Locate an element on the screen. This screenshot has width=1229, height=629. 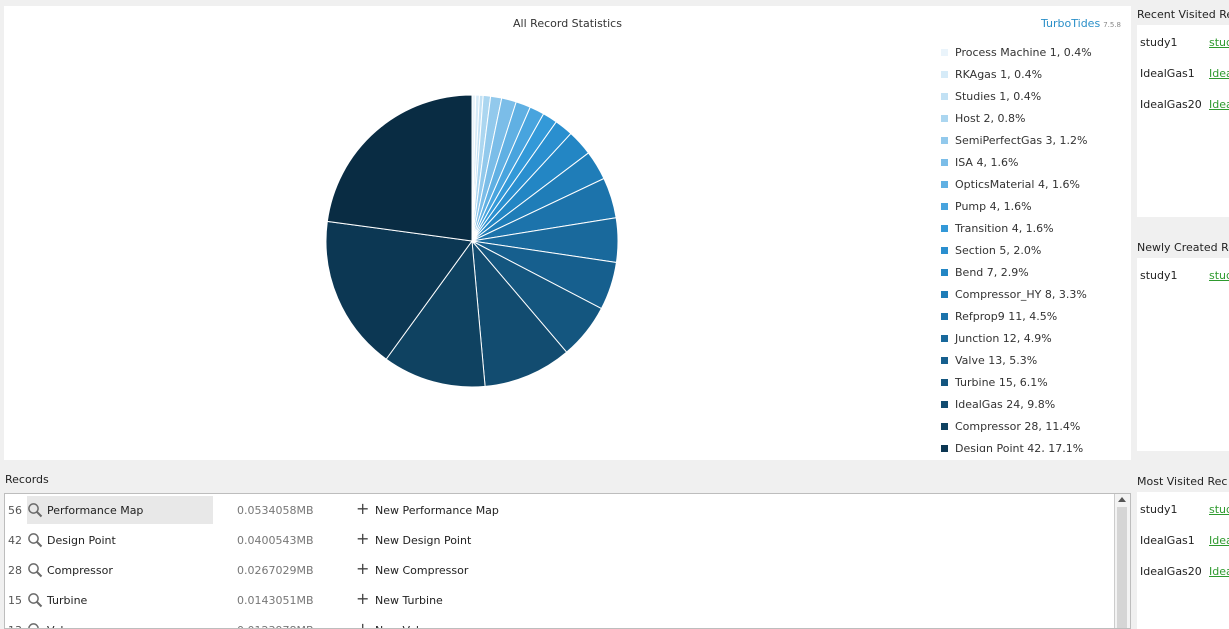
legend-item: Studies 1, 0.4% is located at coordinates (991, 100).